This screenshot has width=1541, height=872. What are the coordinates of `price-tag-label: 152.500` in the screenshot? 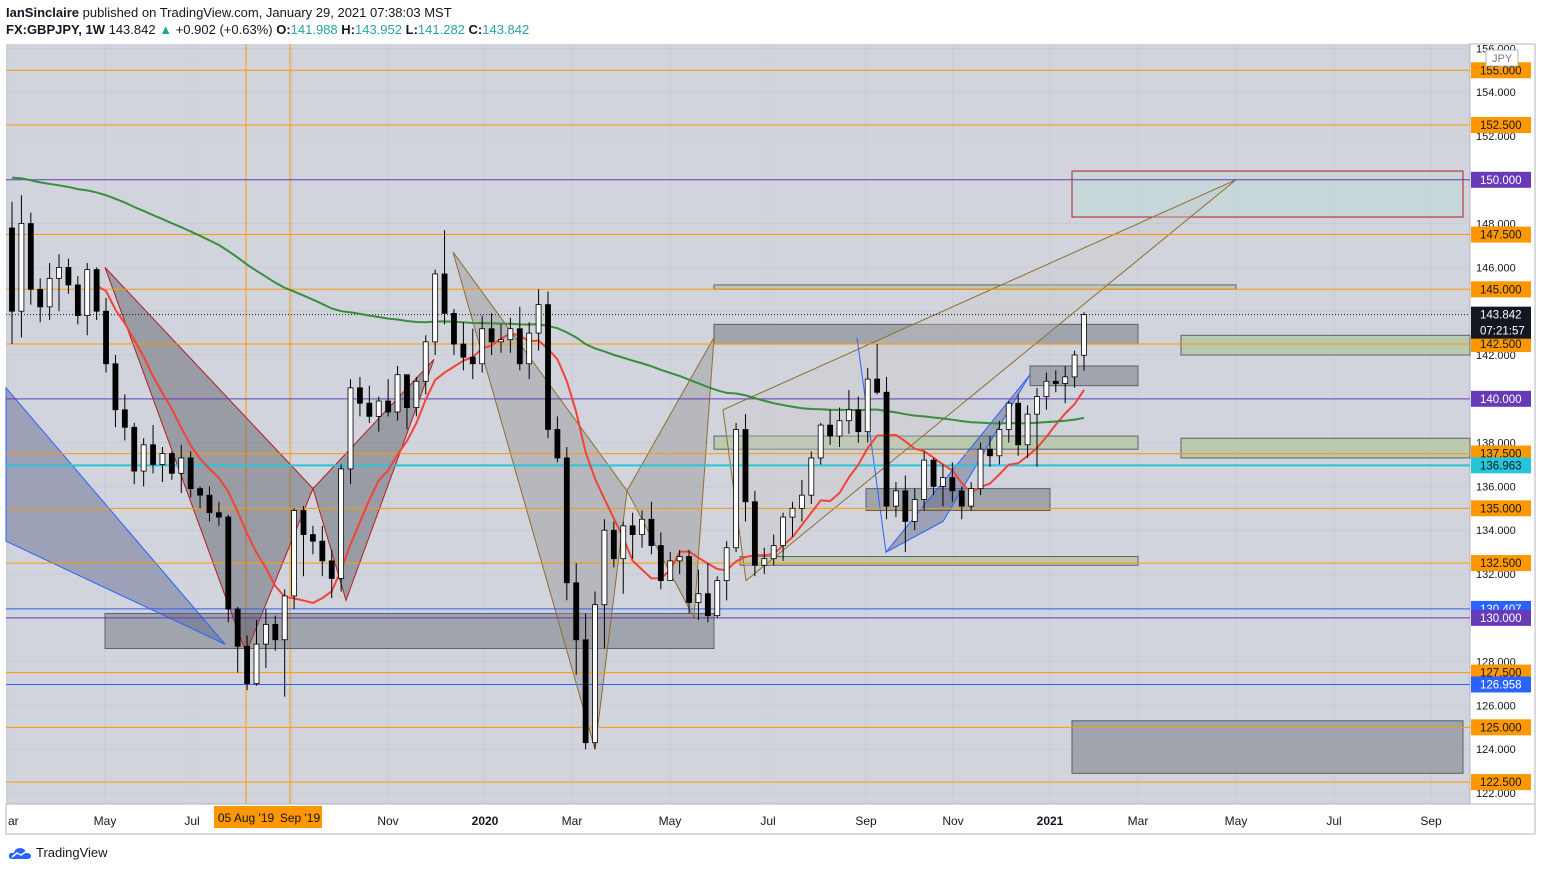 It's located at (1501, 126).